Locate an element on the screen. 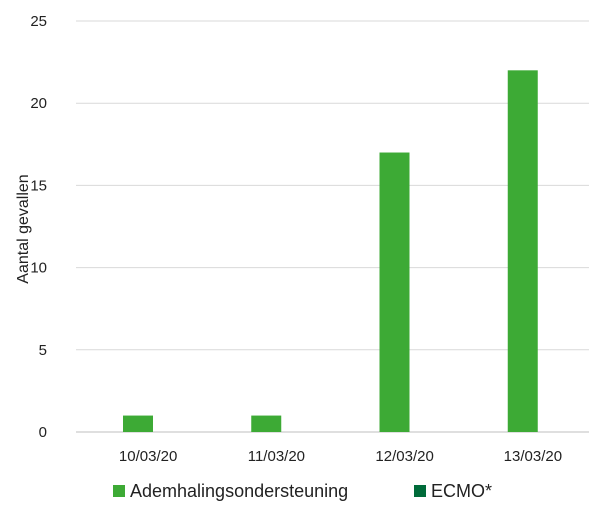 This screenshot has width=589, height=512. x-tick-label: 11/03/20 is located at coordinates (276, 456).